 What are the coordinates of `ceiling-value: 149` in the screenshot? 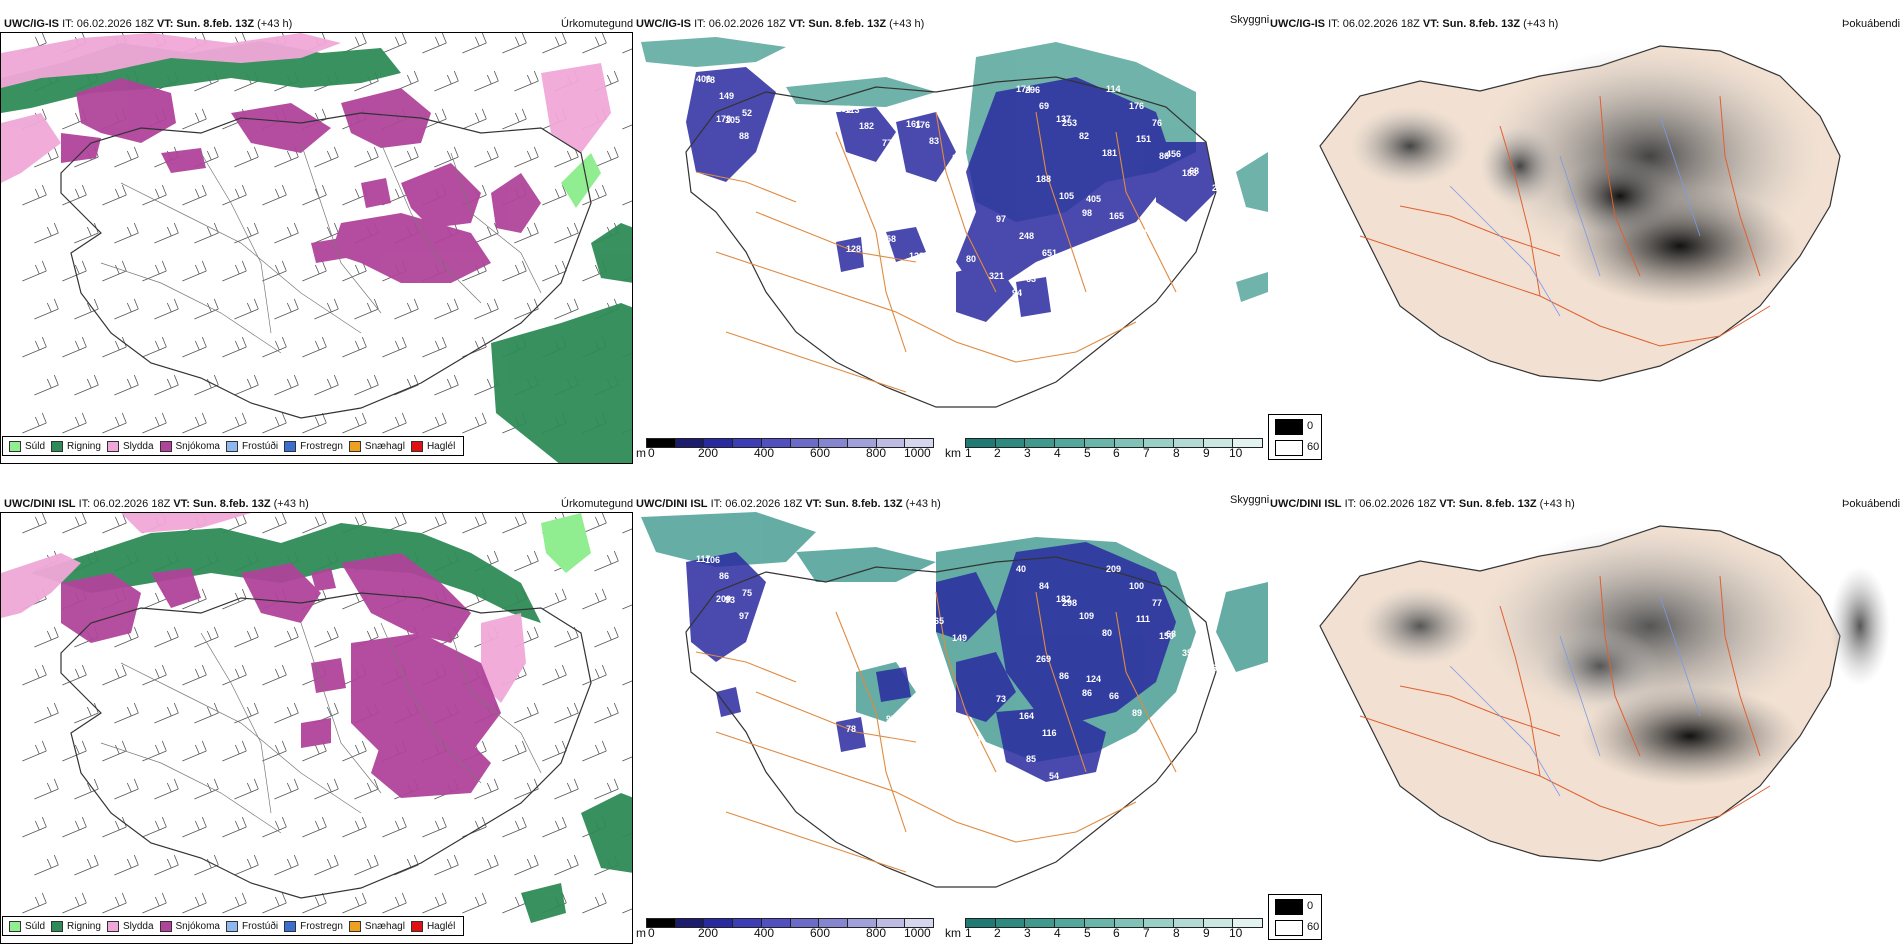 It's located at (726, 96).